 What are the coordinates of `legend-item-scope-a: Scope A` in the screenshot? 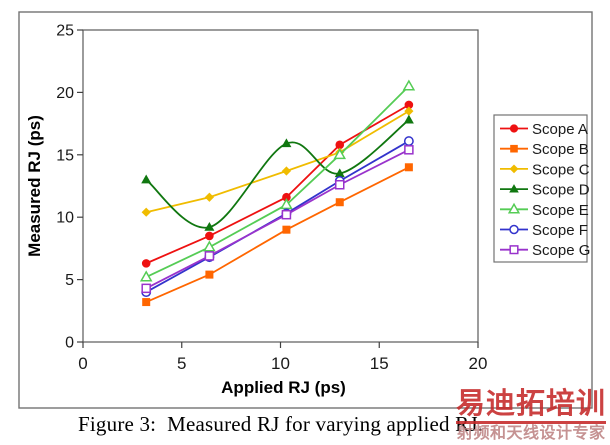 It's located at (544, 129).